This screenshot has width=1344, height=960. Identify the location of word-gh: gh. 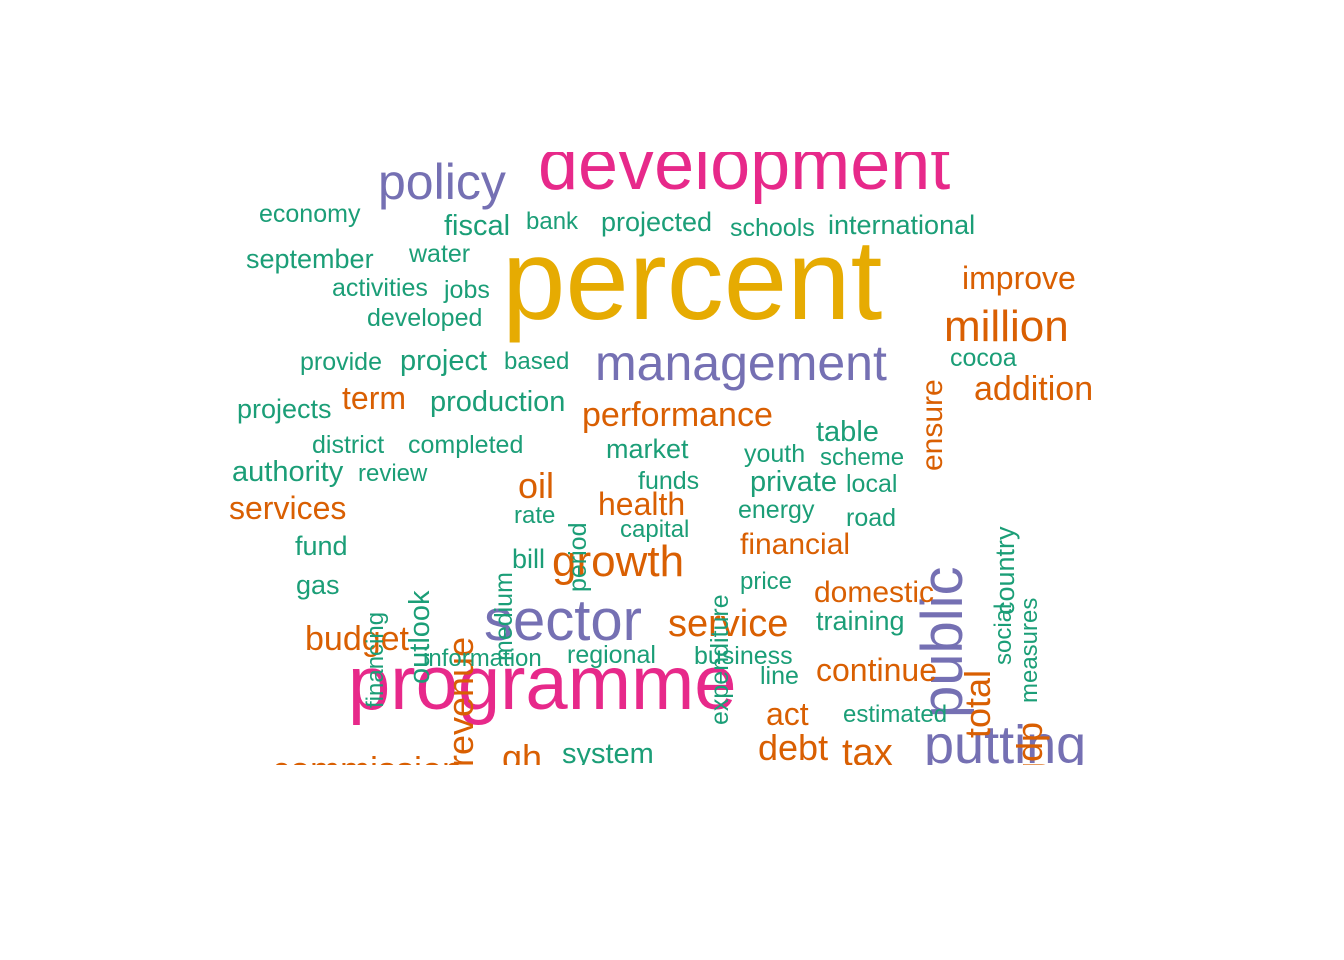
(522, 751).